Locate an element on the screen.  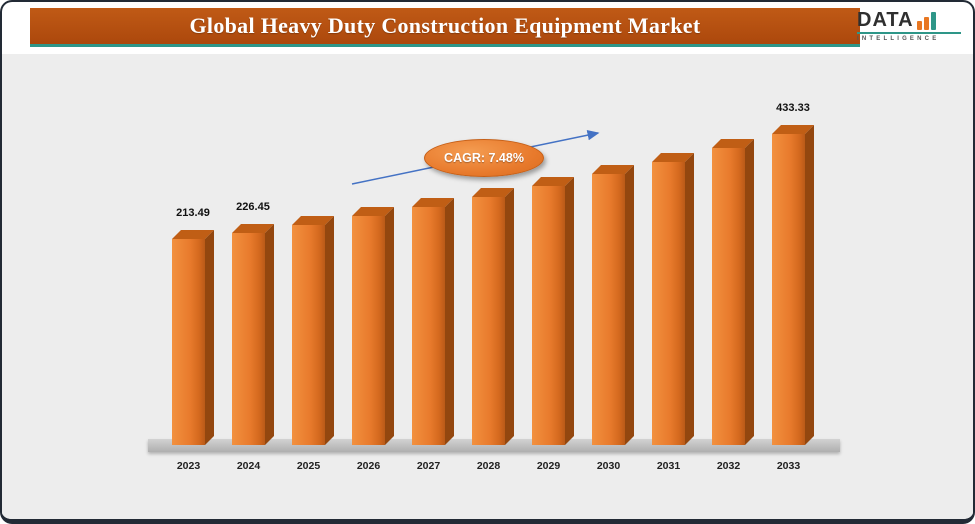
x-axis-label-2024: 2024 is located at coordinates (248, 466).